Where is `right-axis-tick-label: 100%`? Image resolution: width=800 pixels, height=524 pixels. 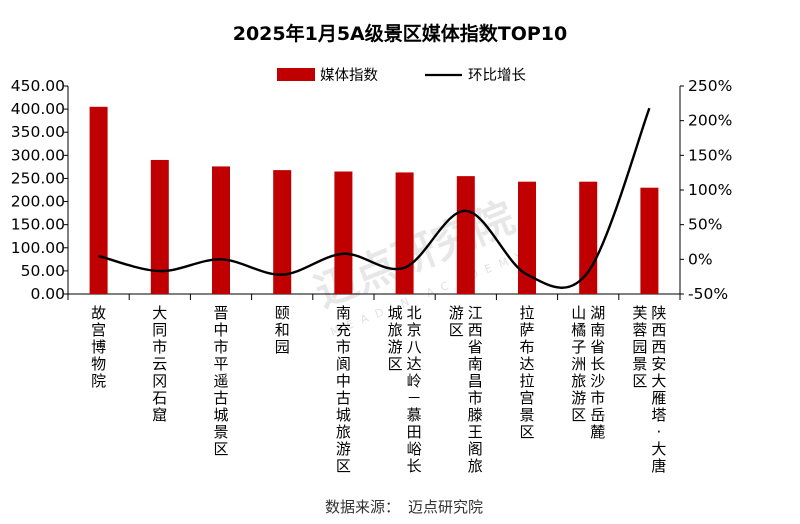 right-axis-tick-label: 100% is located at coordinates (710, 190).